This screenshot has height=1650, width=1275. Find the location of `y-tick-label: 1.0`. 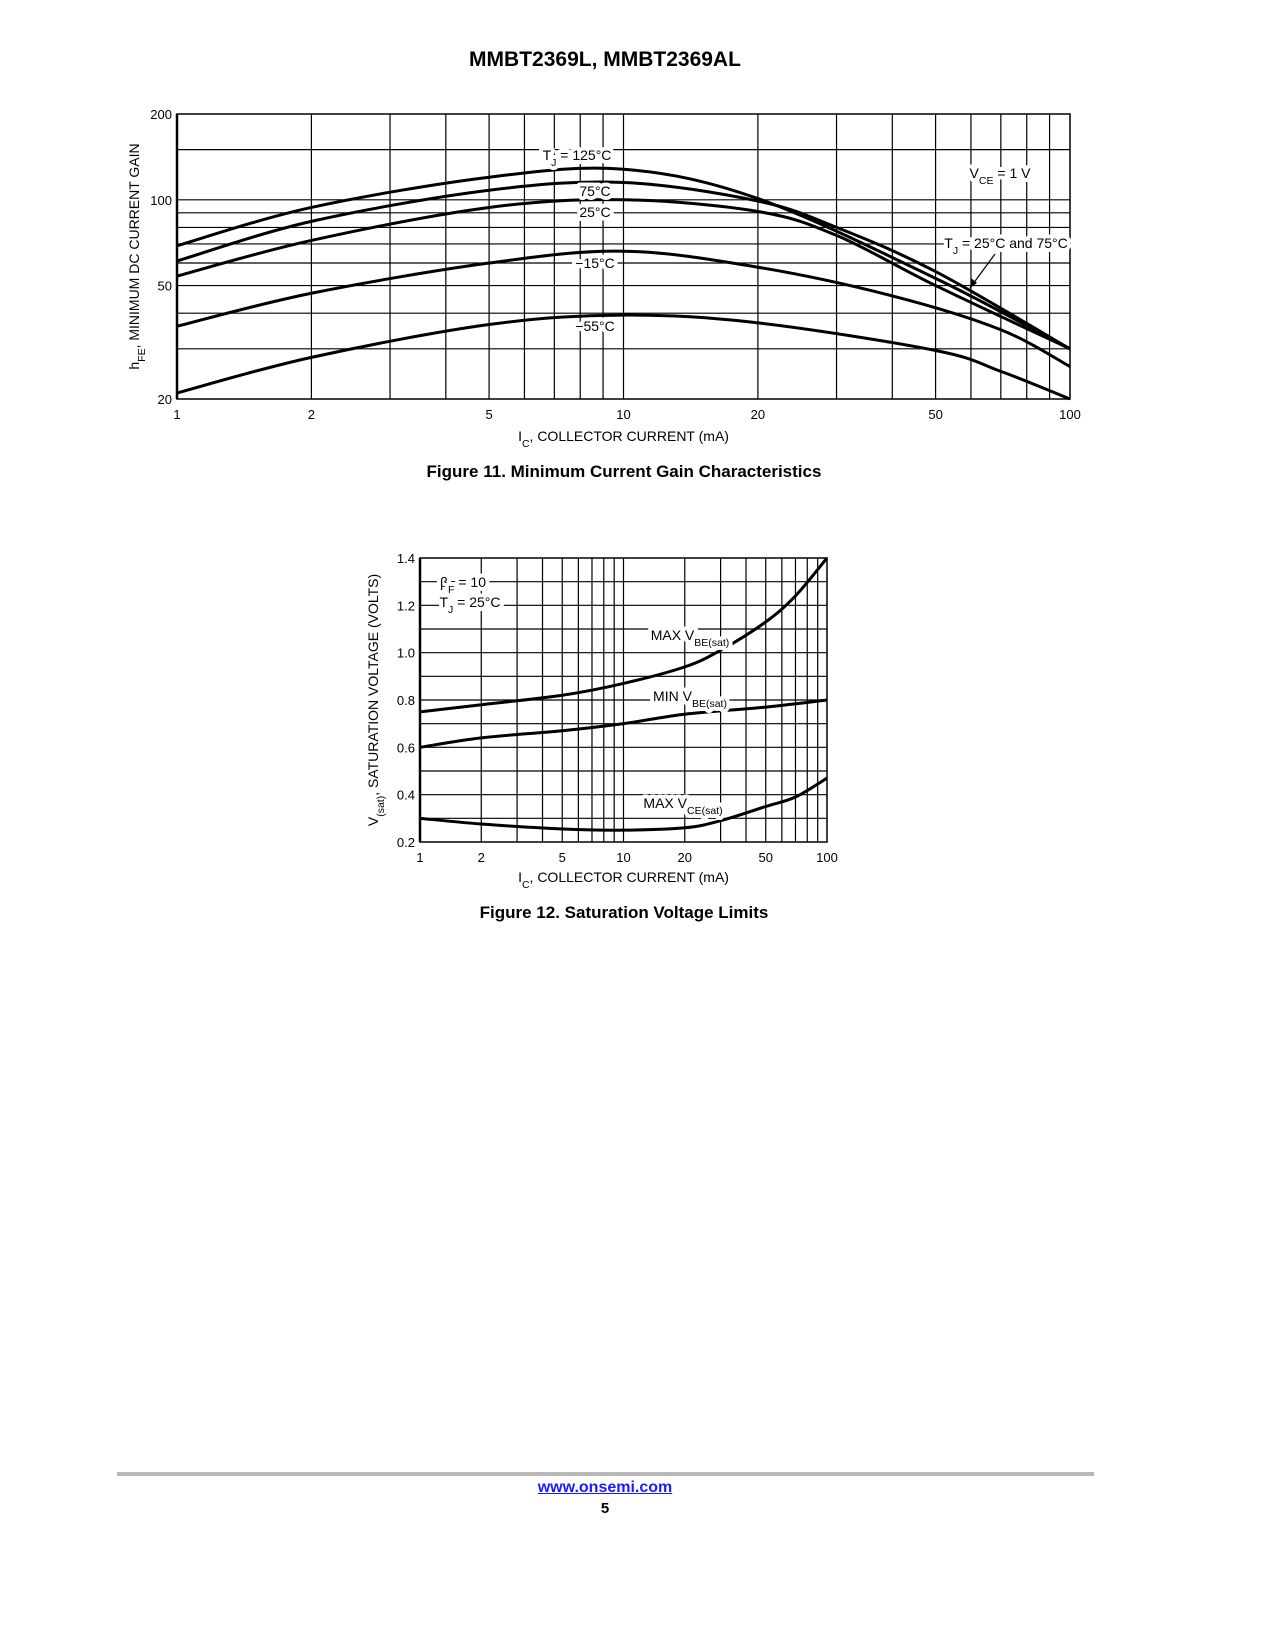

y-tick-label: 1.0 is located at coordinates (406, 653).